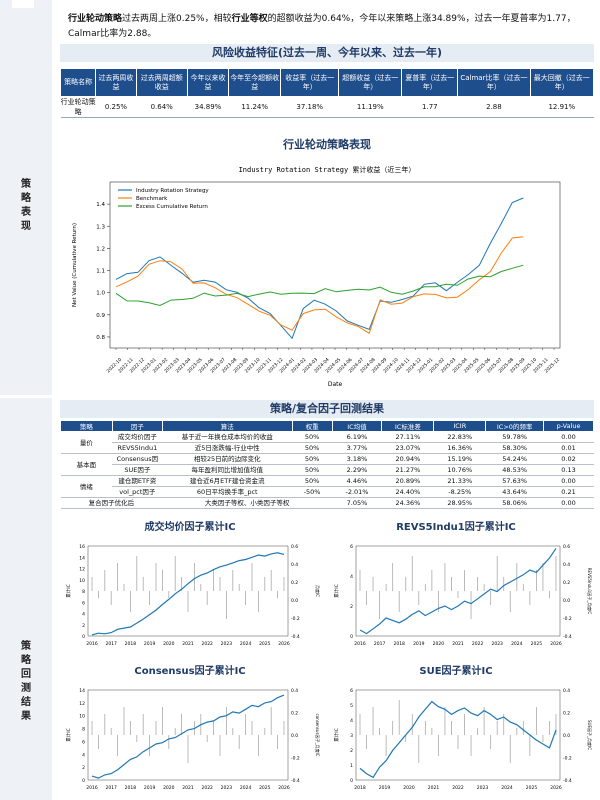 This screenshot has height=800, width=600. Describe the element at coordinates (351, 691) in the screenshot. I see `y-left-tick-label: 6` at that location.